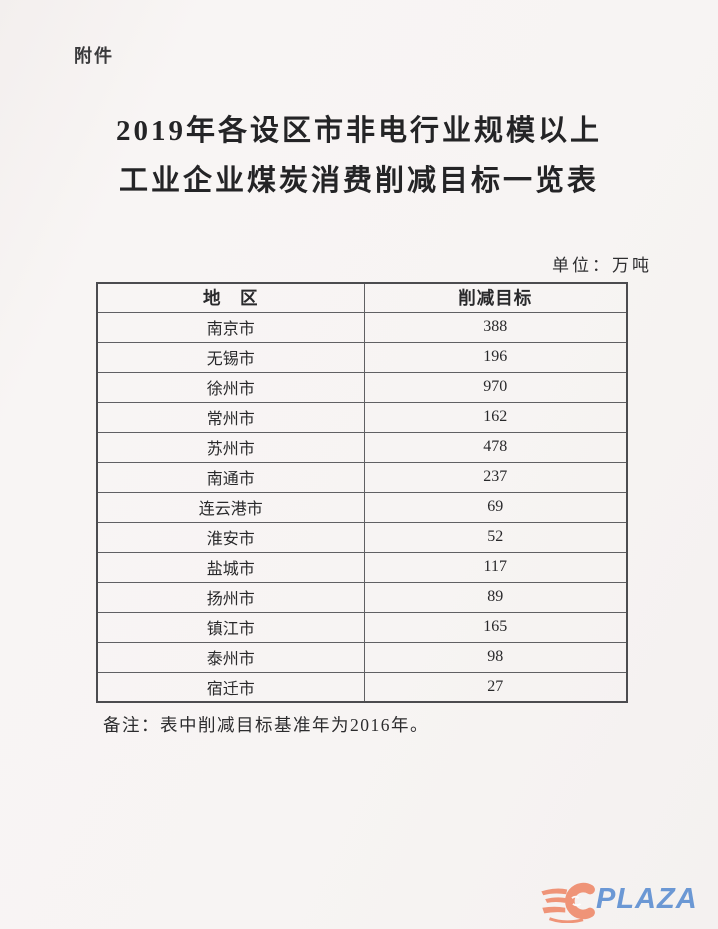 The height and width of the screenshot is (929, 718). I want to click on table-row: 淮安市 52, so click(362, 537).